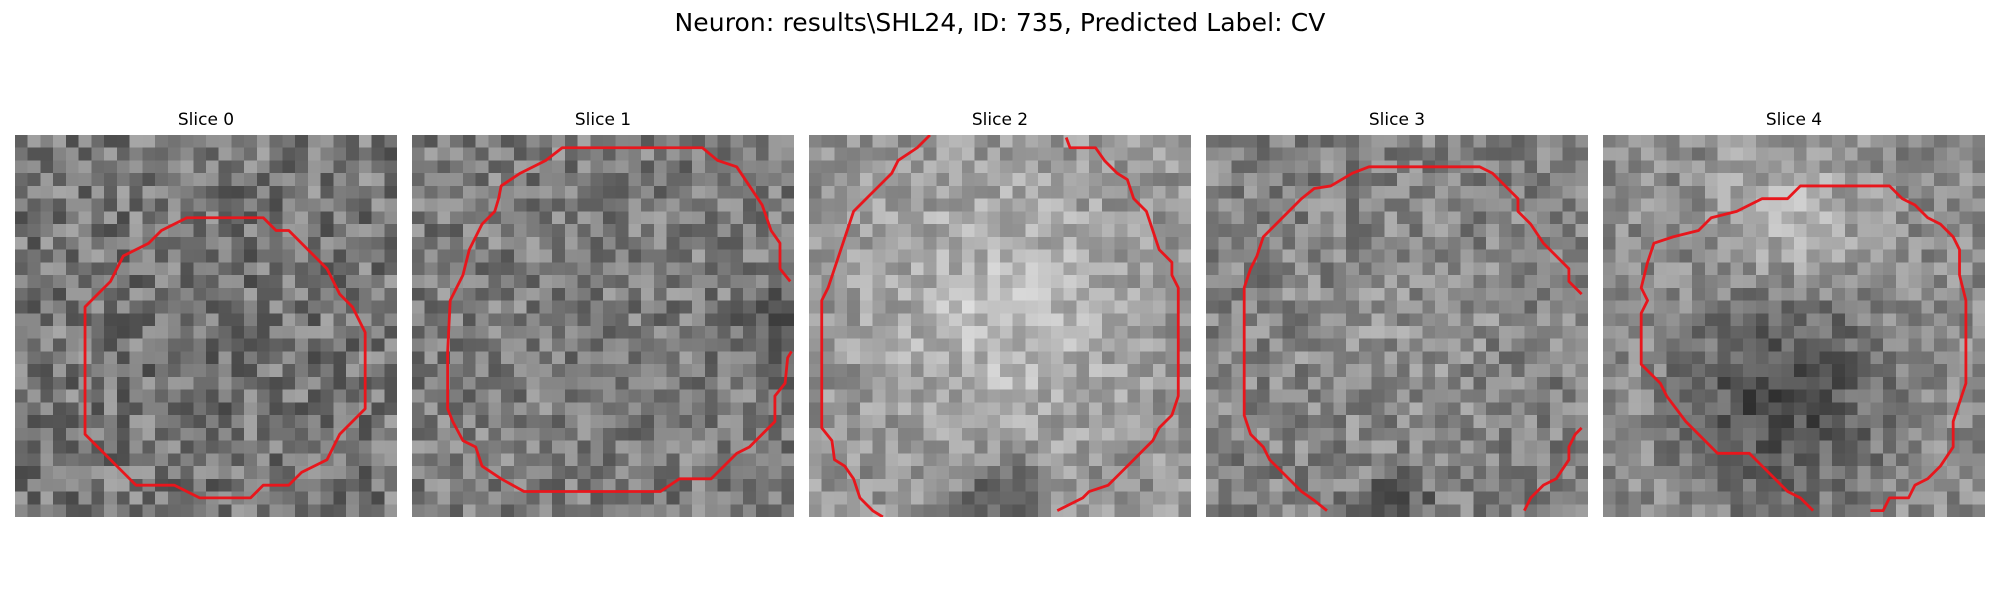 Image resolution: width=2000 pixels, height=600 pixels. I want to click on slice-title: Slice 3, so click(1397, 120).